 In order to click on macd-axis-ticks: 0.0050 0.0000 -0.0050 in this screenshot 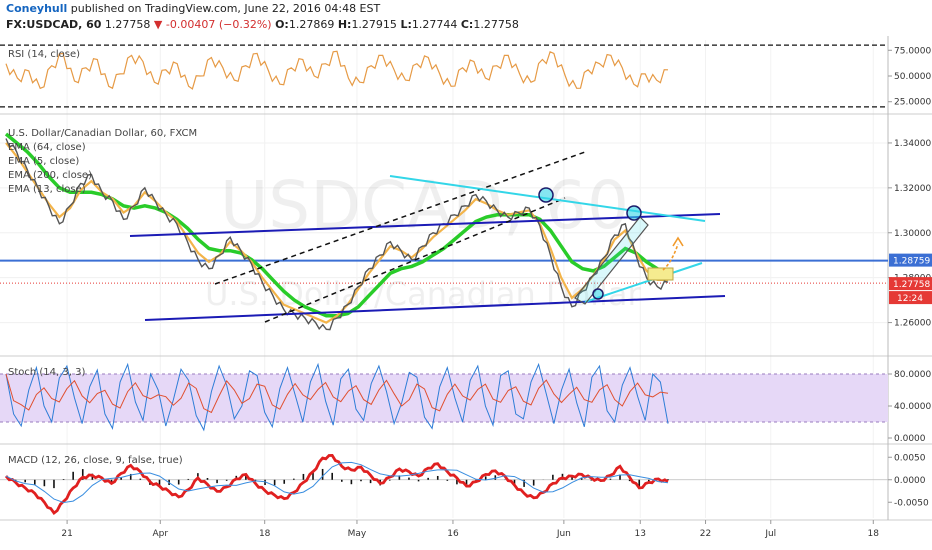, I will do `click(908, 480)`.